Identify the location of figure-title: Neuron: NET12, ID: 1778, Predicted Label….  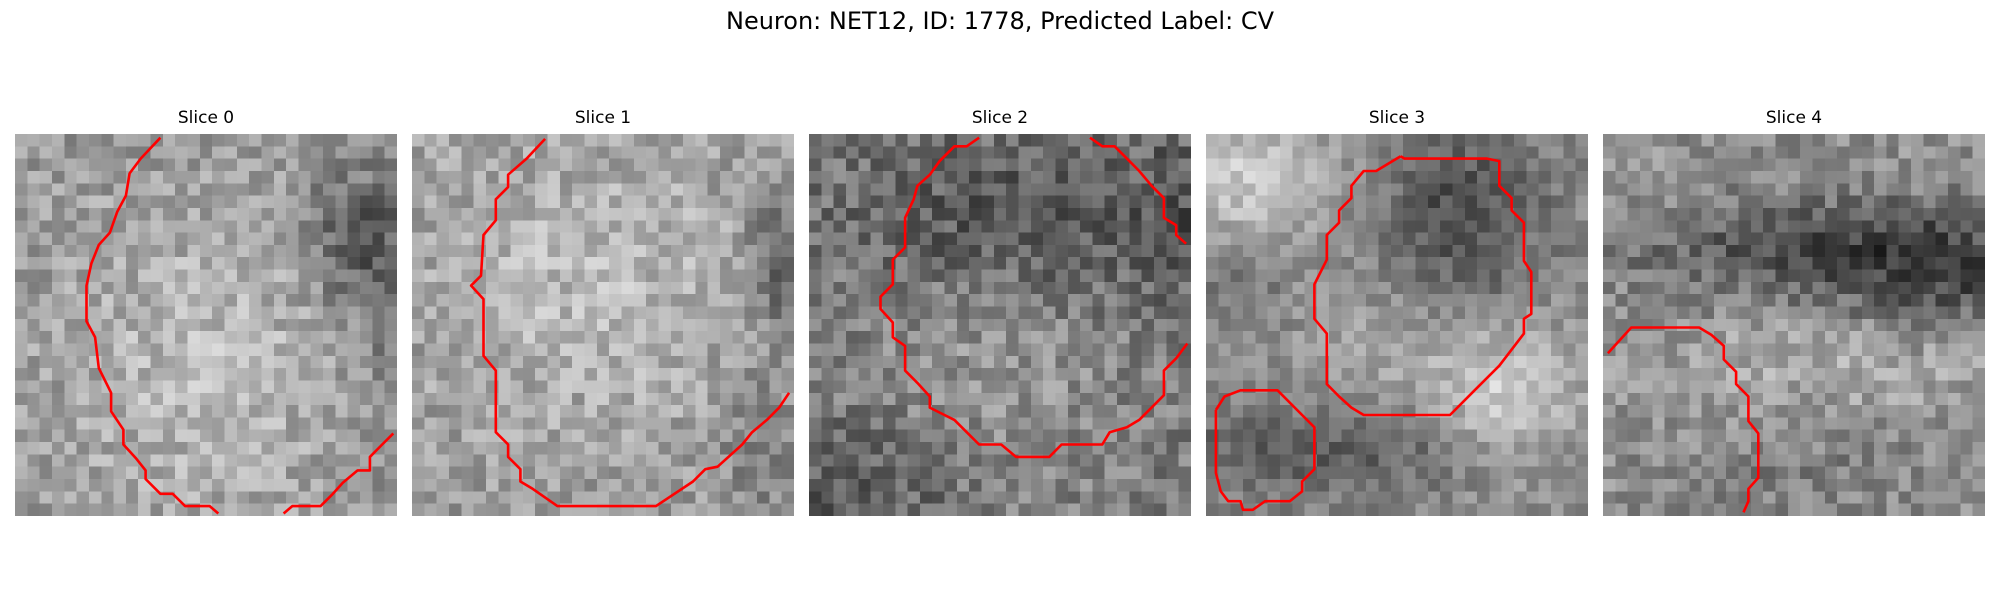
(1000, 21).